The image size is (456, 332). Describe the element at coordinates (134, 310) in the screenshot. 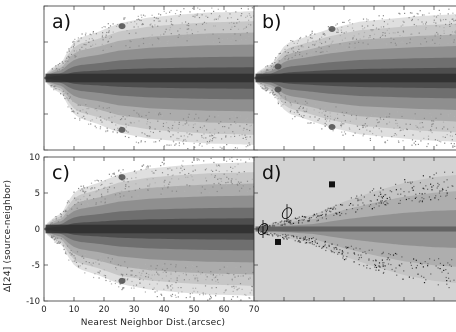

I see `x-tick-label: 30` at that location.